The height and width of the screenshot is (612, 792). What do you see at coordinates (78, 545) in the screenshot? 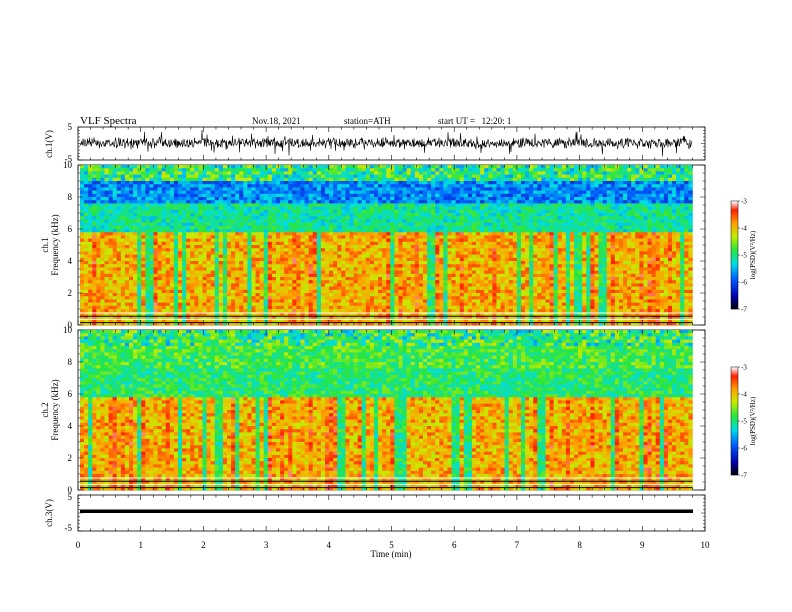
I see `x-tick-label: 0` at bounding box center [78, 545].